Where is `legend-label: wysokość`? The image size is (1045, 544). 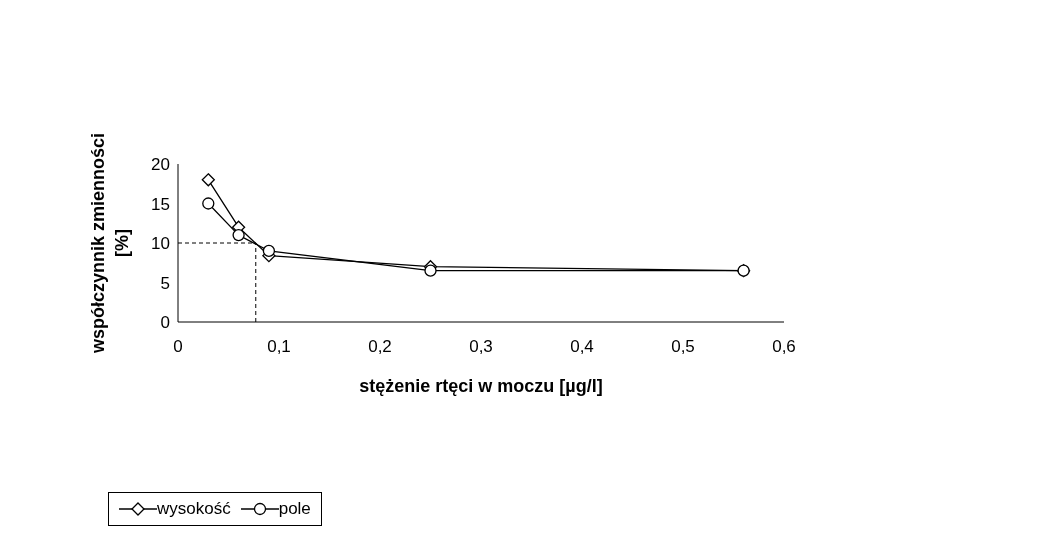 legend-label: wysokość is located at coordinates (194, 509).